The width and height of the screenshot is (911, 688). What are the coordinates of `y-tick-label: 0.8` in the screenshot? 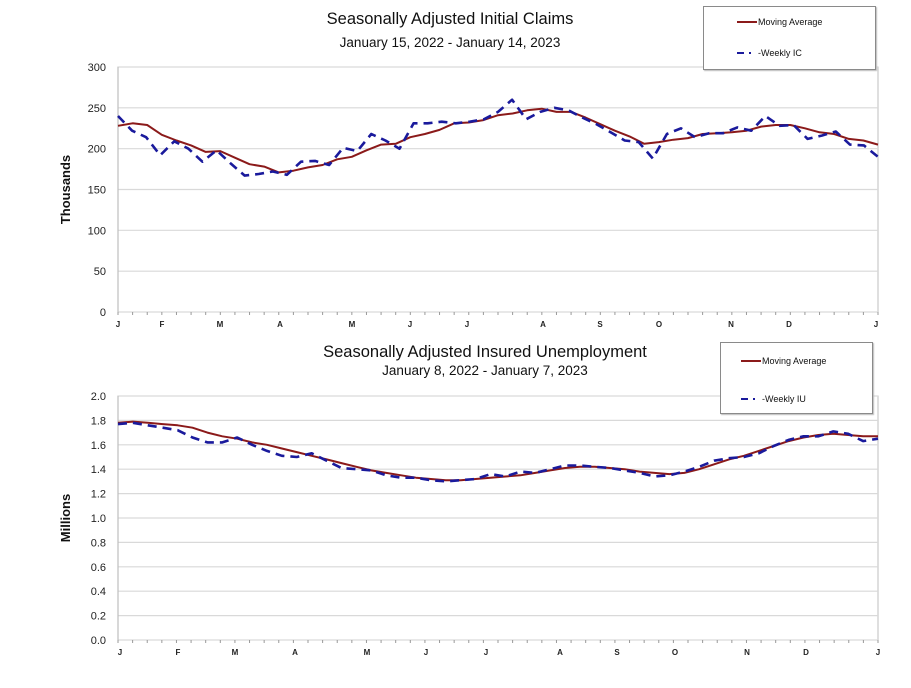 It's located at (98, 543).